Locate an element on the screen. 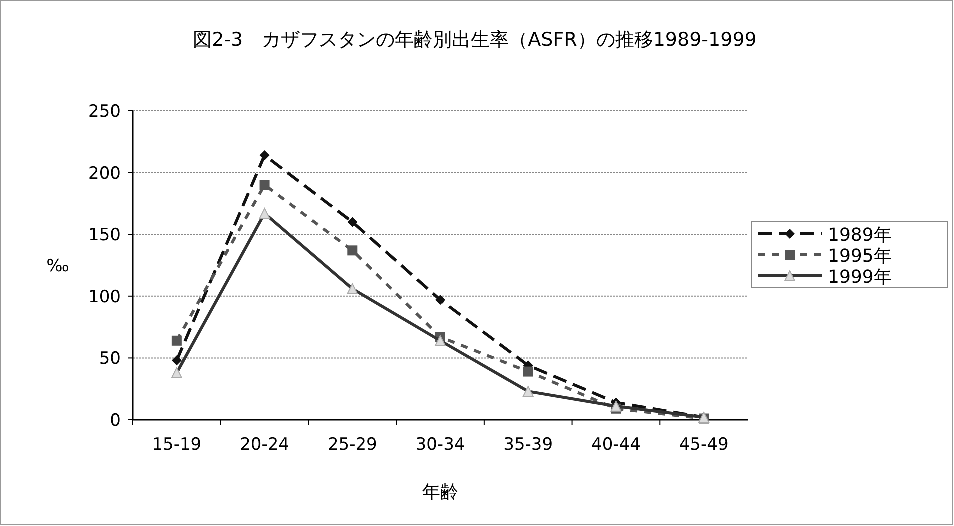  legend-label: 1999年 is located at coordinates (860, 277).